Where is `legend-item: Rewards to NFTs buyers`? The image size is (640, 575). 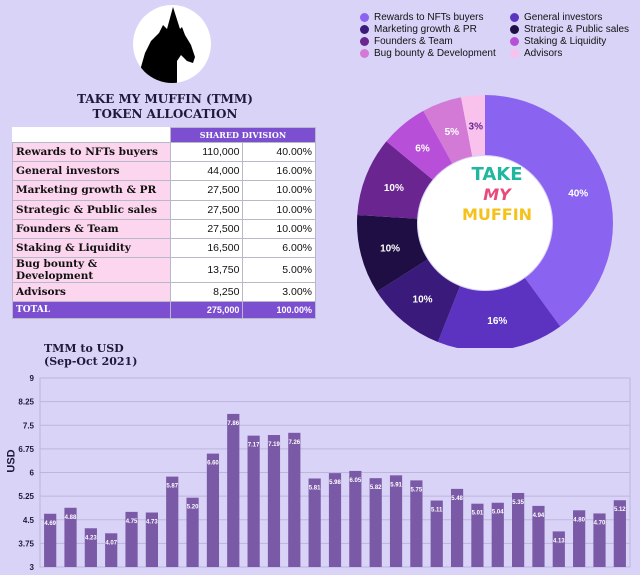
legend-item: Rewards to NFTs buyers is located at coordinates (421, 17).